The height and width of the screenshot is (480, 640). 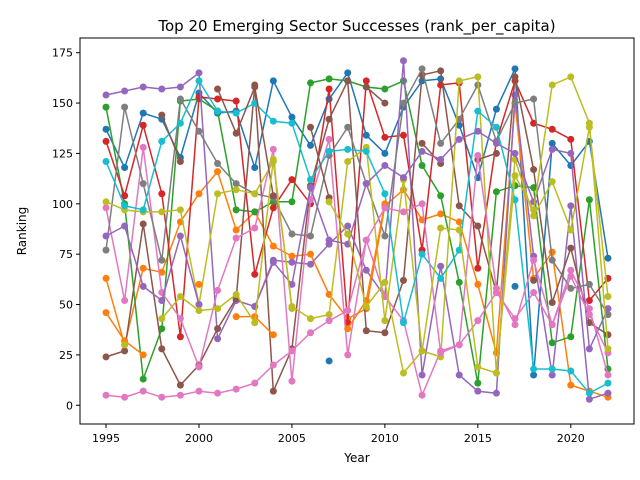 What do you see at coordinates (66, 305) in the screenshot?
I see `y-tick-label: 50` at bounding box center [66, 305].